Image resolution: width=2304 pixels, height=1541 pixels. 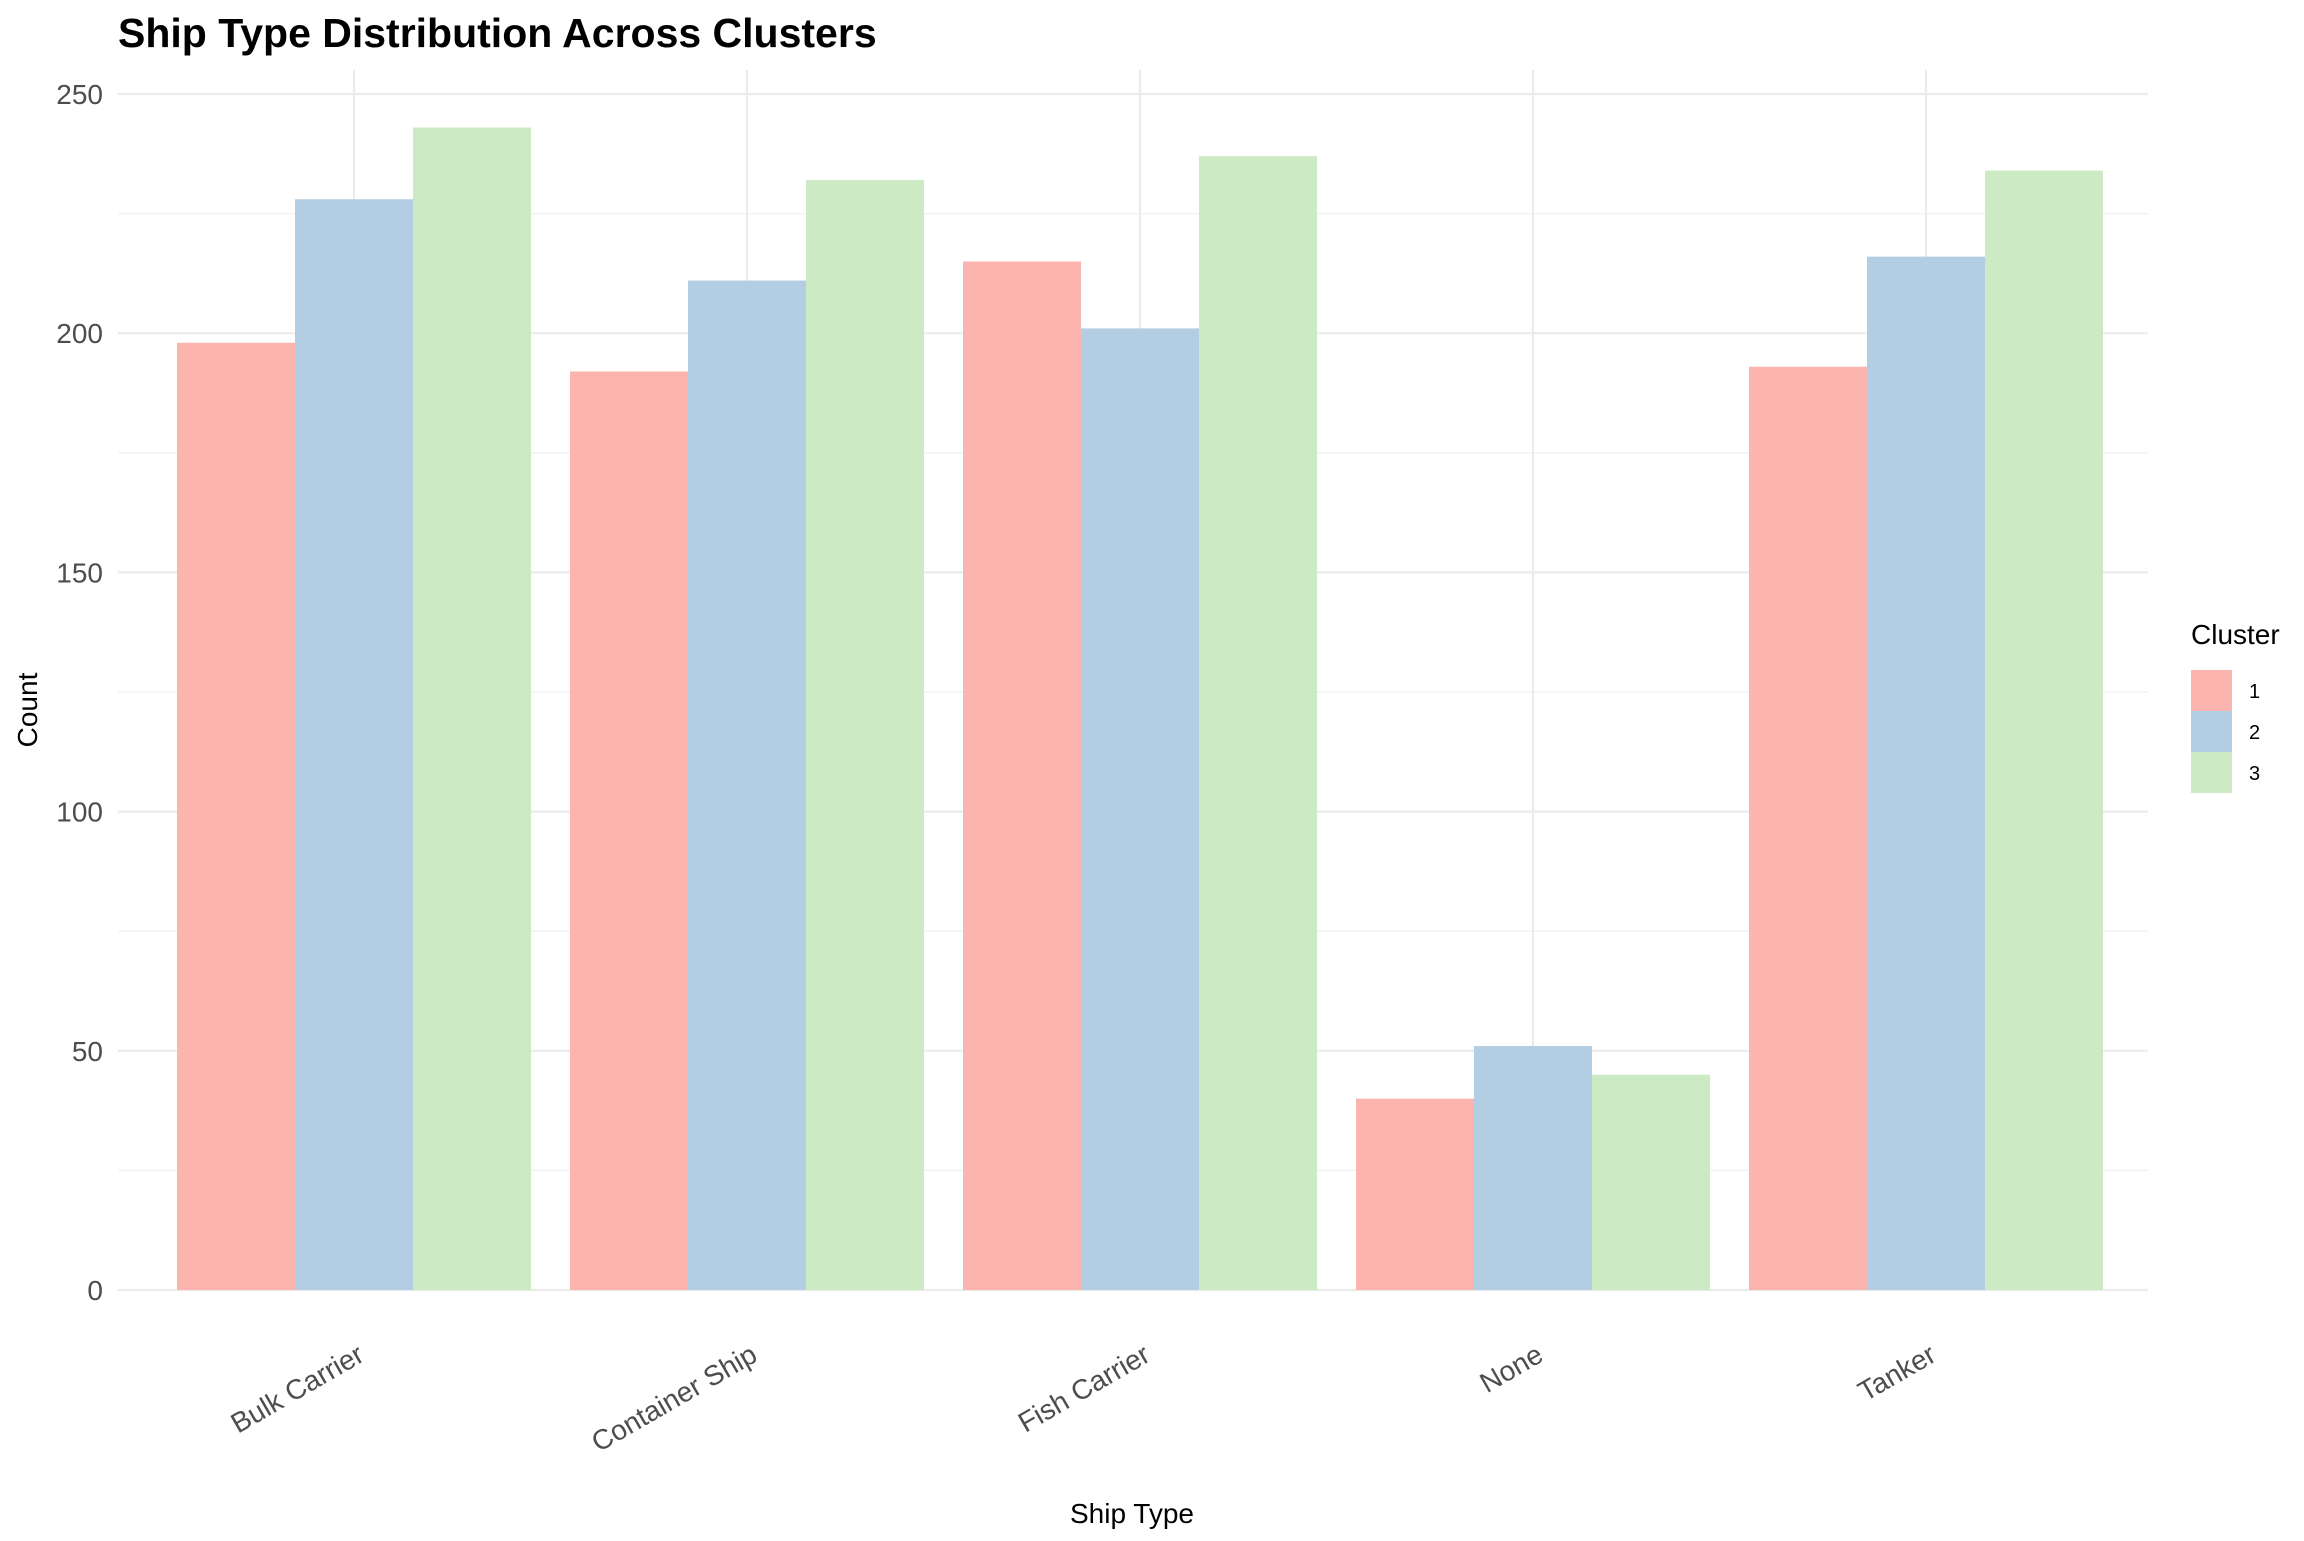 I want to click on y-axis-ticks: 0 50 100 150 200 250, so click(x=79, y=692).